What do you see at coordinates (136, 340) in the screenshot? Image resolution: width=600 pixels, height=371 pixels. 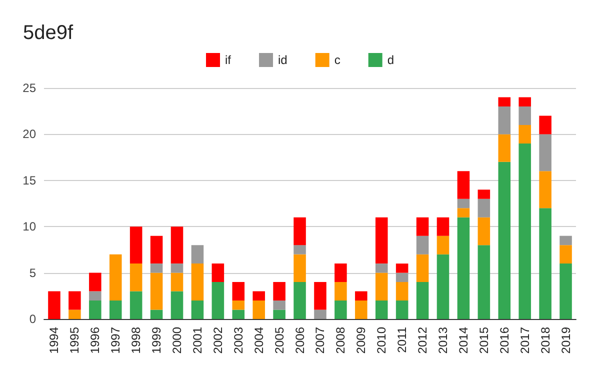 I see `x-tick-label: 1998` at bounding box center [136, 340].